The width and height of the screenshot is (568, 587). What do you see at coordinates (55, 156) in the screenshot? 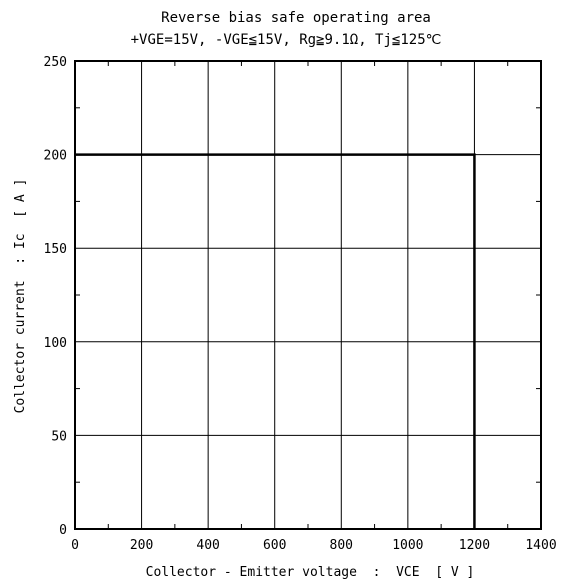
I see `y-tick-label-200: 200` at bounding box center [55, 156].